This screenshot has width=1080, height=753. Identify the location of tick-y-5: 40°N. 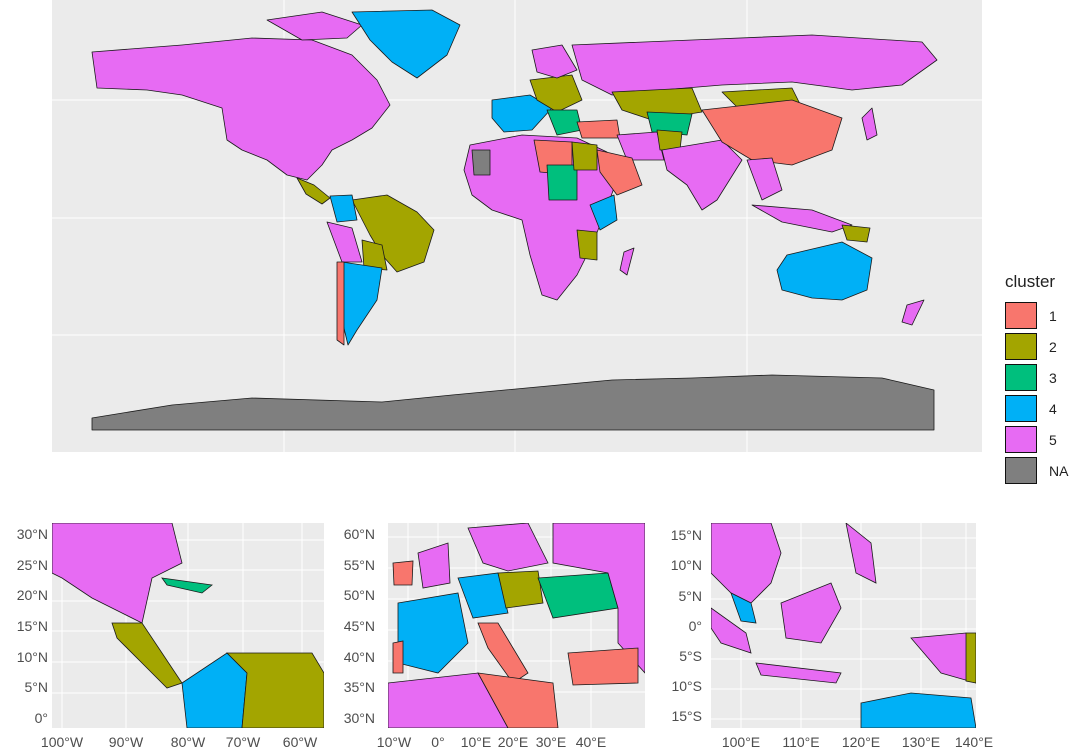
(359, 657).